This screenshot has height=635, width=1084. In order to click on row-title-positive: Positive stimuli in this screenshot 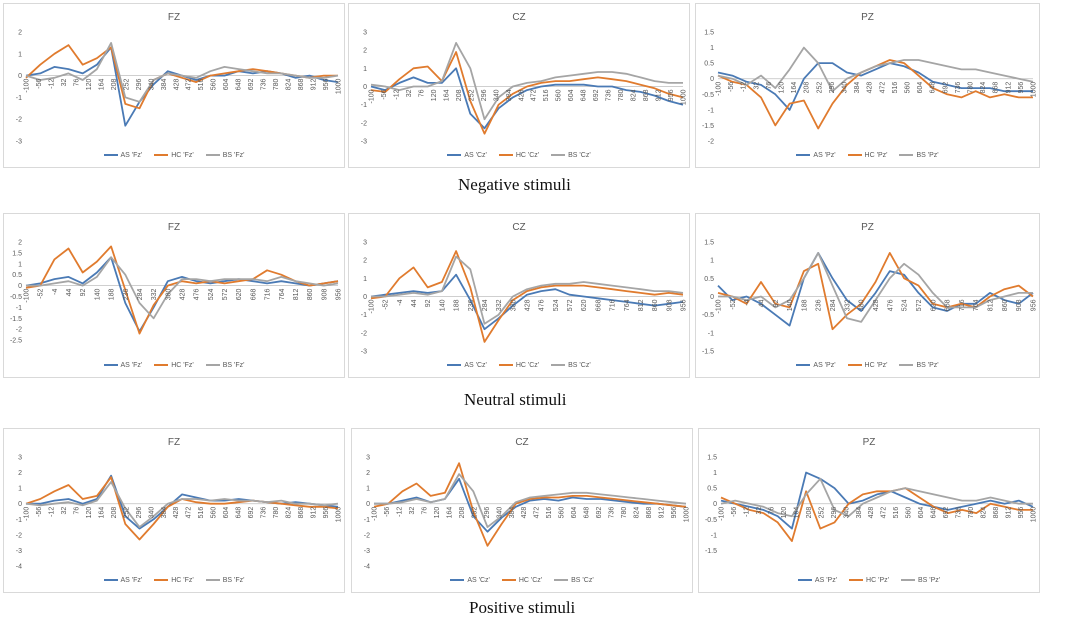, I will do `click(522, 607)`.